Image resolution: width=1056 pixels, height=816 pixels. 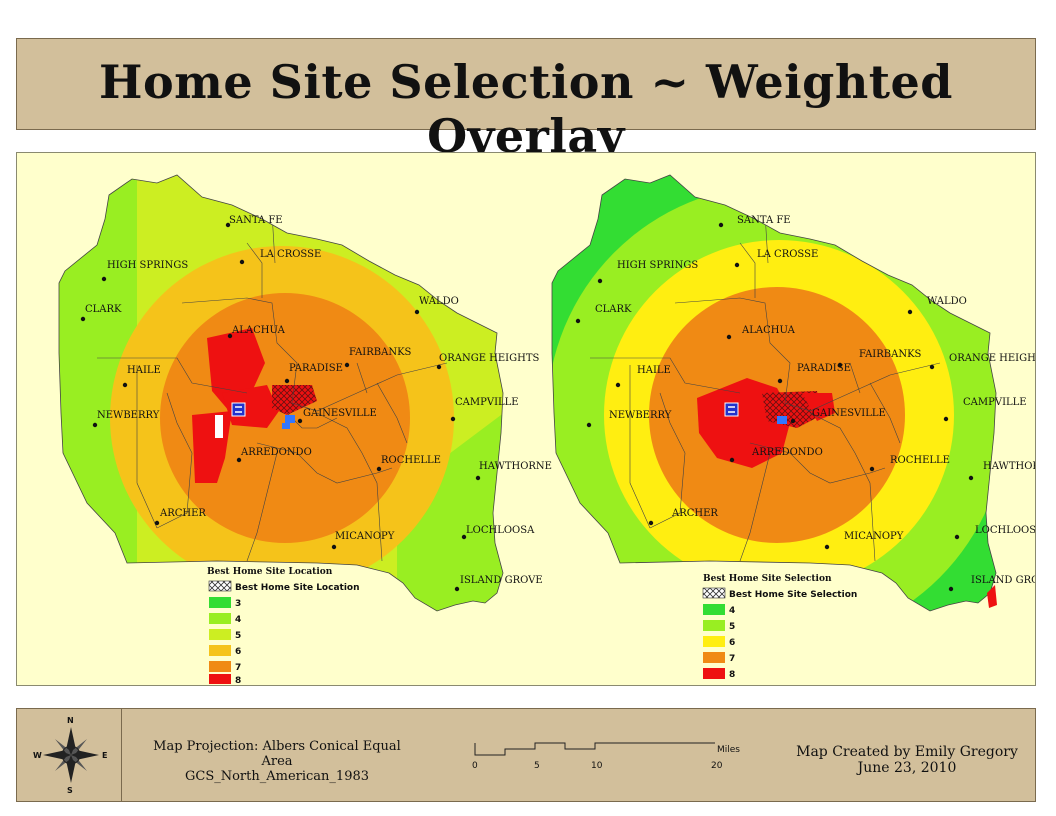 What do you see at coordinates (104, 755) in the screenshot?
I see `compass-e: E` at bounding box center [104, 755].